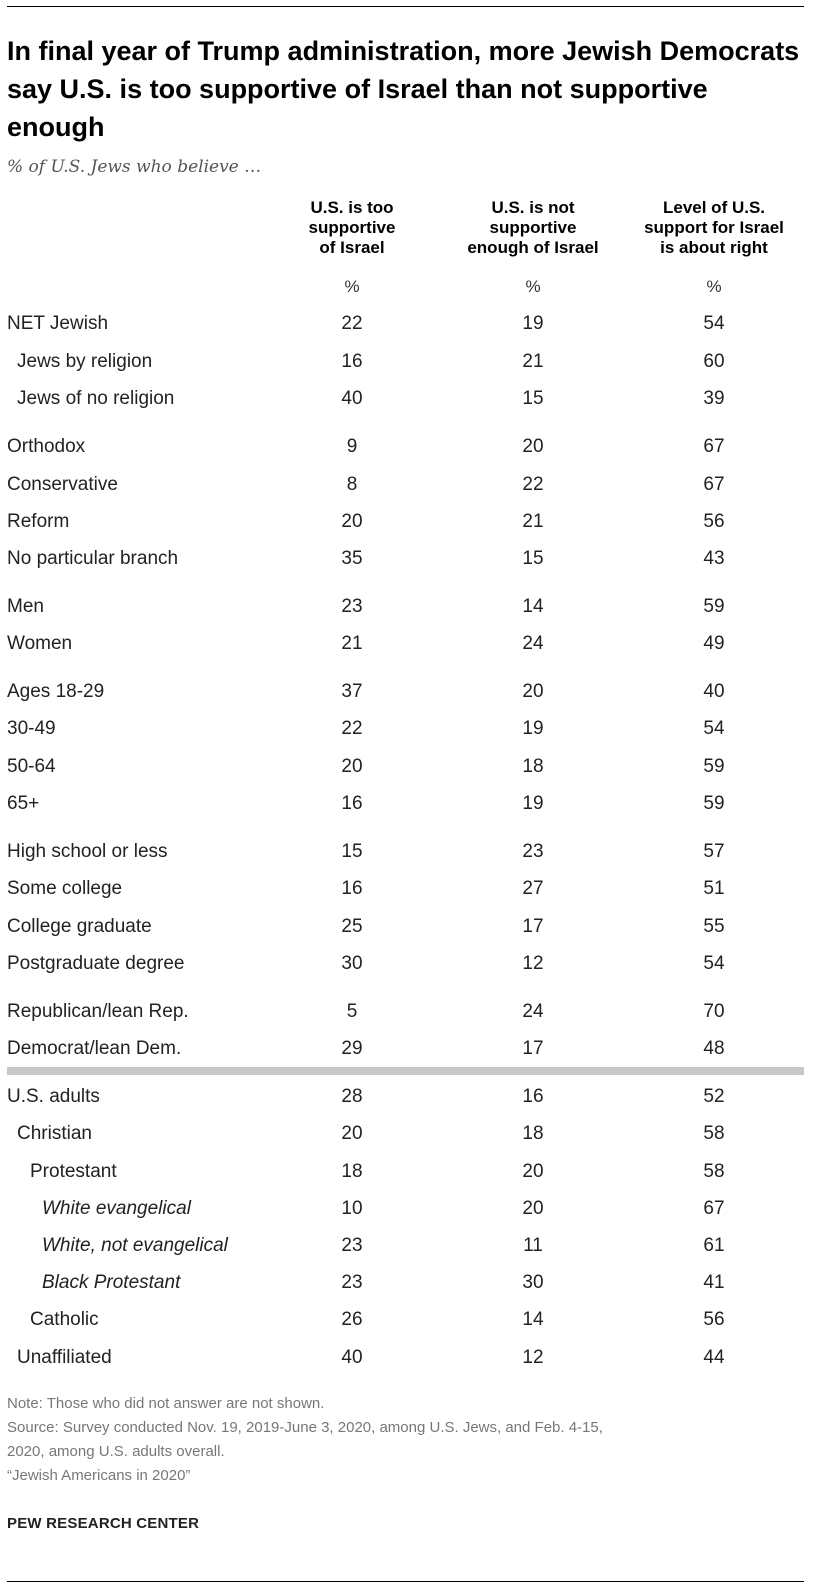 The height and width of the screenshot is (1588, 840). I want to click on table-row: 30-49 22 19 54, so click(420, 729).